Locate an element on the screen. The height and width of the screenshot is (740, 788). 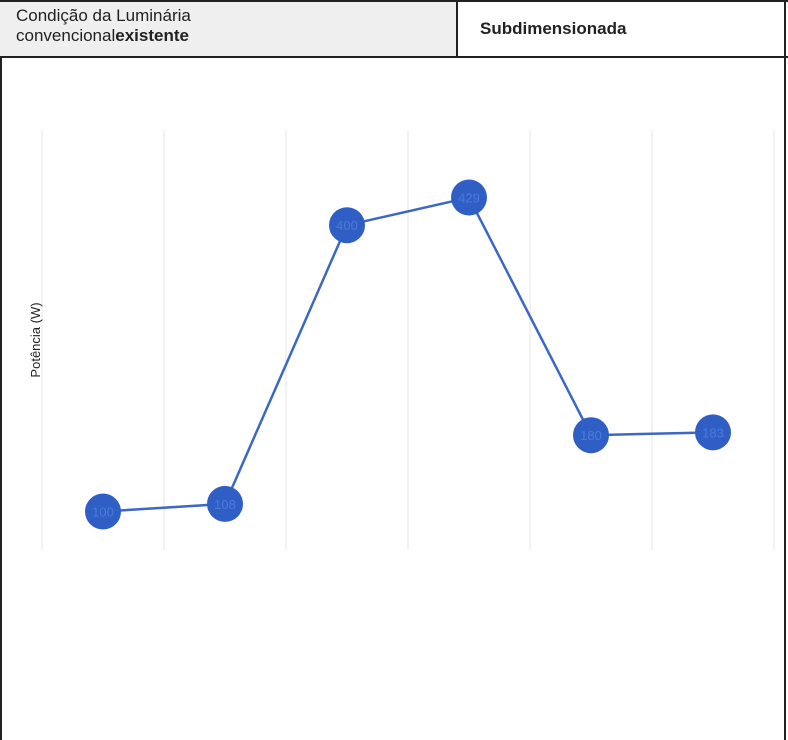
condition-label-prefix: convencional is located at coordinates (66, 35).